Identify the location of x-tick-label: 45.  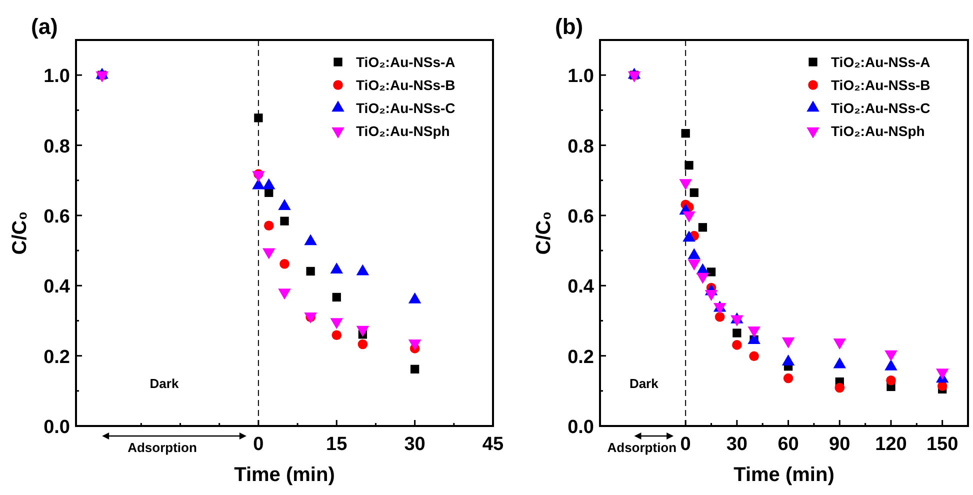
(493, 444).